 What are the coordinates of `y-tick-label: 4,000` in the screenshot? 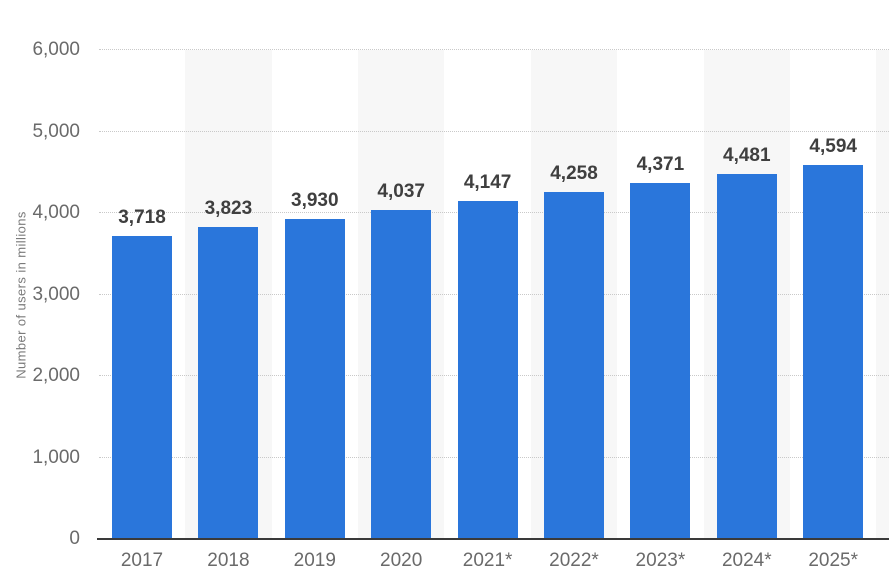 It's located at (56, 212).